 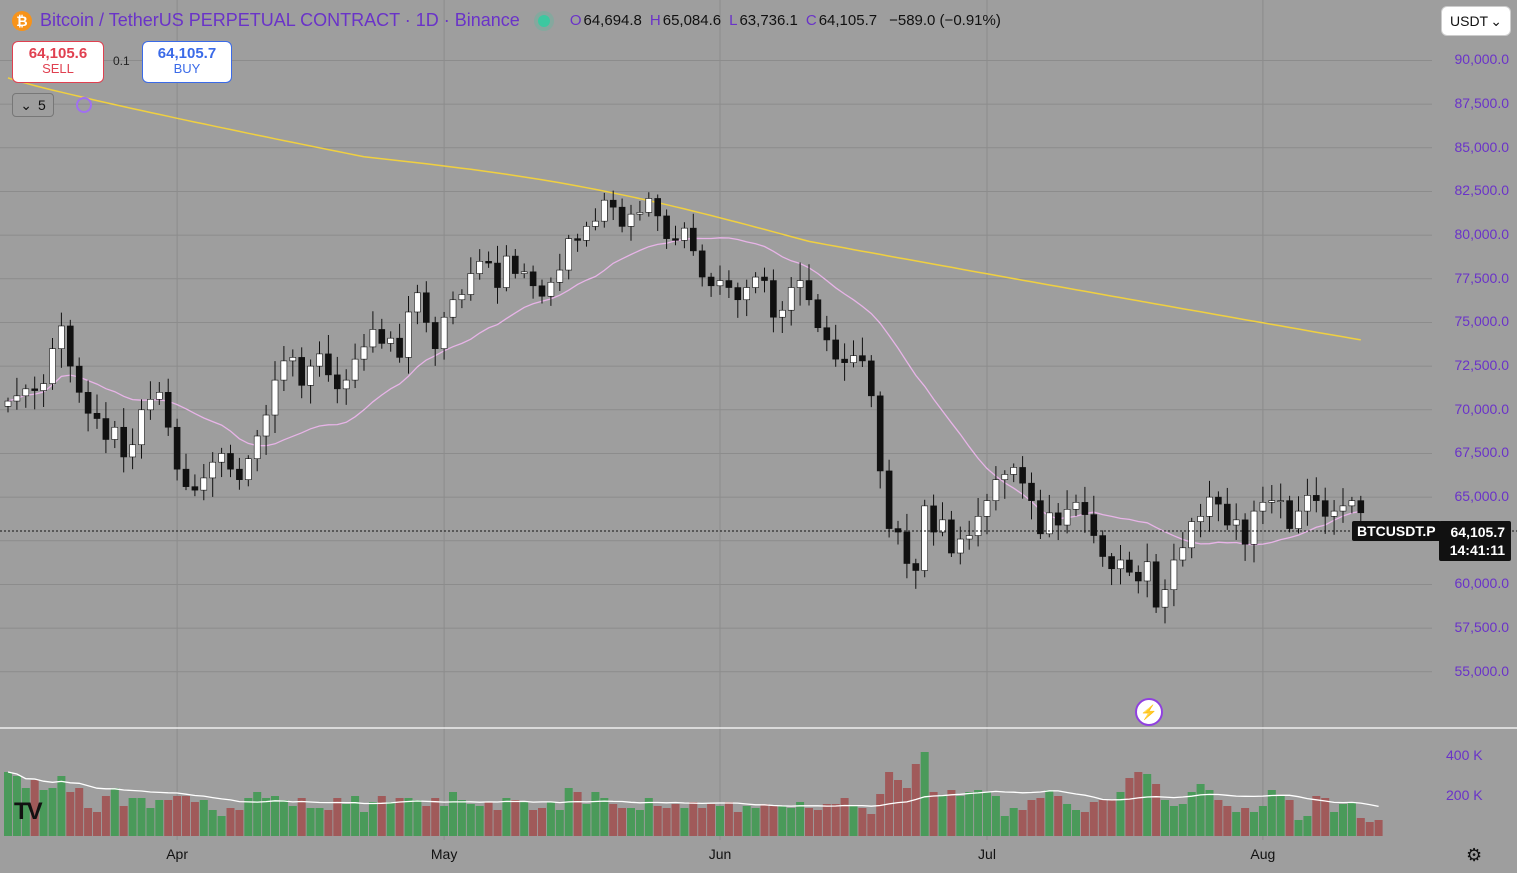 I want to click on settings-gear-icon: ⚙, so click(x=1474, y=855).